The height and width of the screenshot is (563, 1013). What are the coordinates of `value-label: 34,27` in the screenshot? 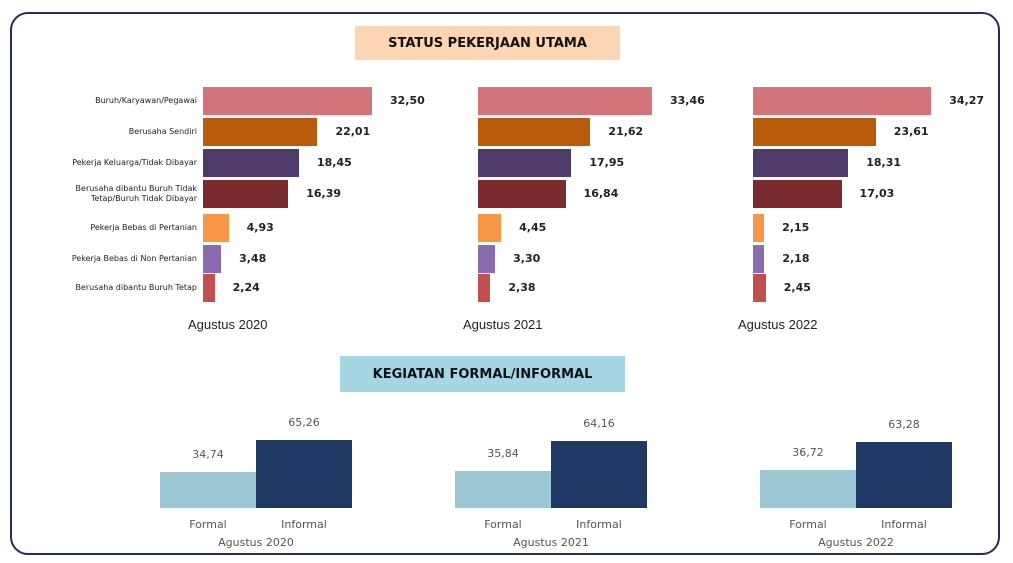 It's located at (966, 100).